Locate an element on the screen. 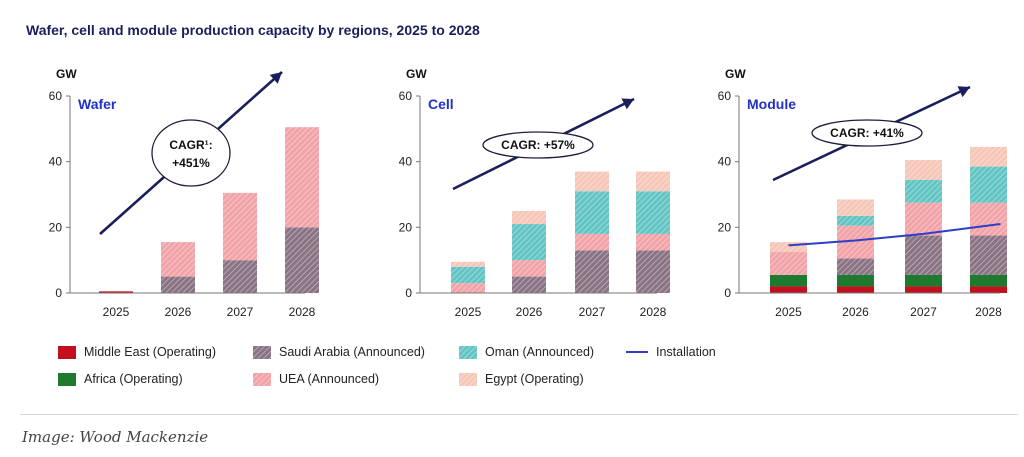 This screenshot has width=1024, height=457. module-cagr-bubble is located at coordinates (867, 133).